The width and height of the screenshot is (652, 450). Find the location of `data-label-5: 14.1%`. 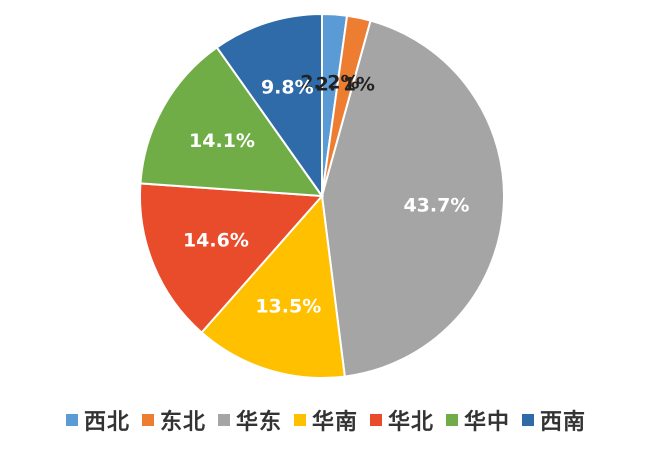

data-label-5: 14.1% is located at coordinates (222, 141).